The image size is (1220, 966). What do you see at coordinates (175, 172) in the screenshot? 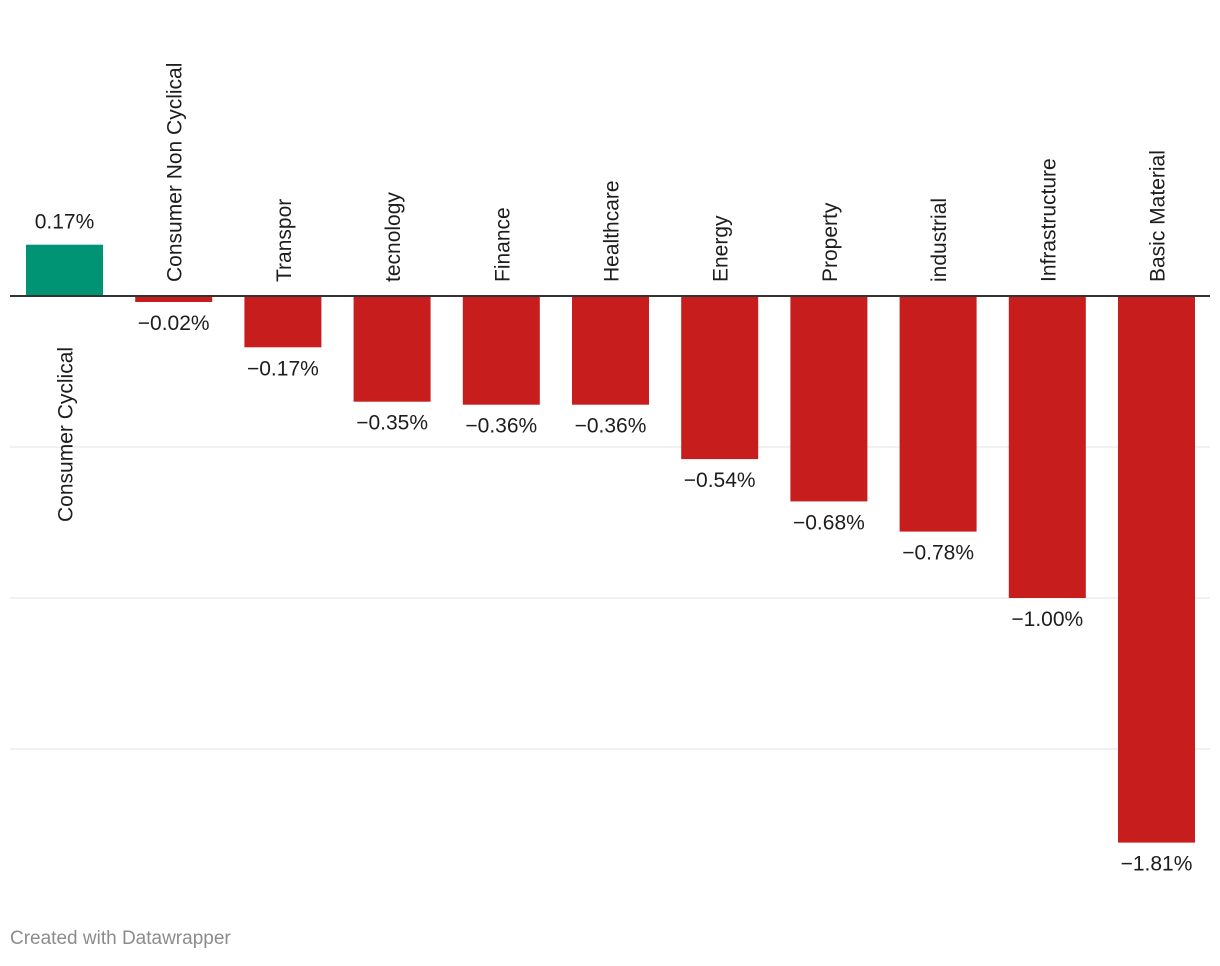
I see `category-label-1: Consumer Non Cyclical` at bounding box center [175, 172].